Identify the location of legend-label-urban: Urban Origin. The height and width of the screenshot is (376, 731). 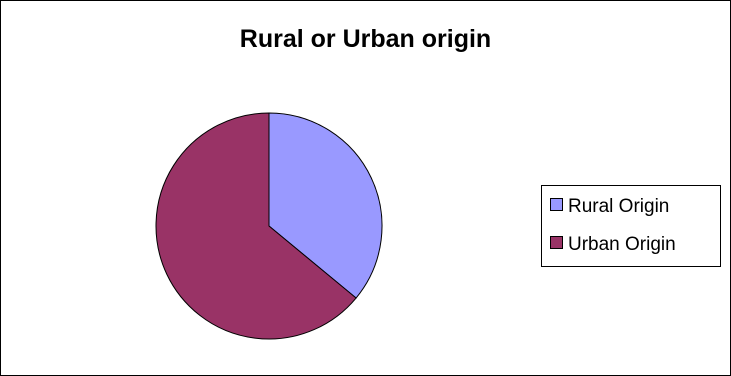
(622, 244).